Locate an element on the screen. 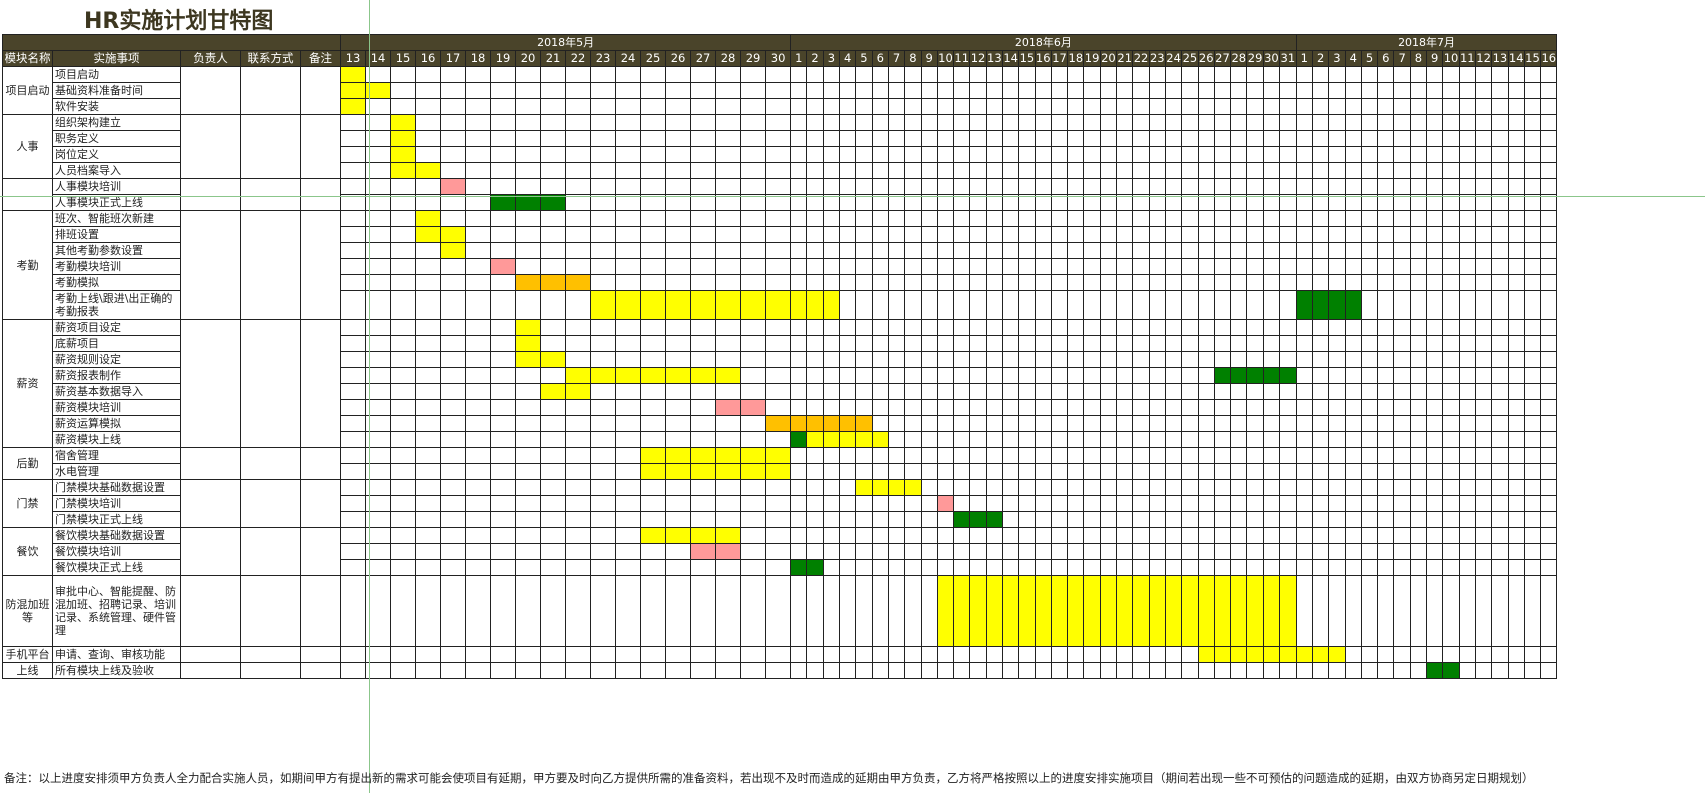 Image resolution: width=1705 pixels, height=793 pixels. task-name-cell: 薪资模块上线 is located at coordinates (116, 439).